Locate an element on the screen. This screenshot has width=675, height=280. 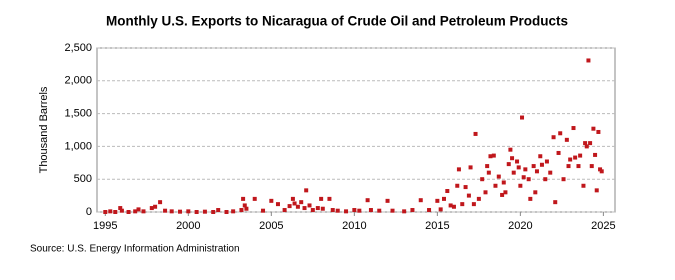
y-tick-label: 500 is located at coordinates (83, 179).